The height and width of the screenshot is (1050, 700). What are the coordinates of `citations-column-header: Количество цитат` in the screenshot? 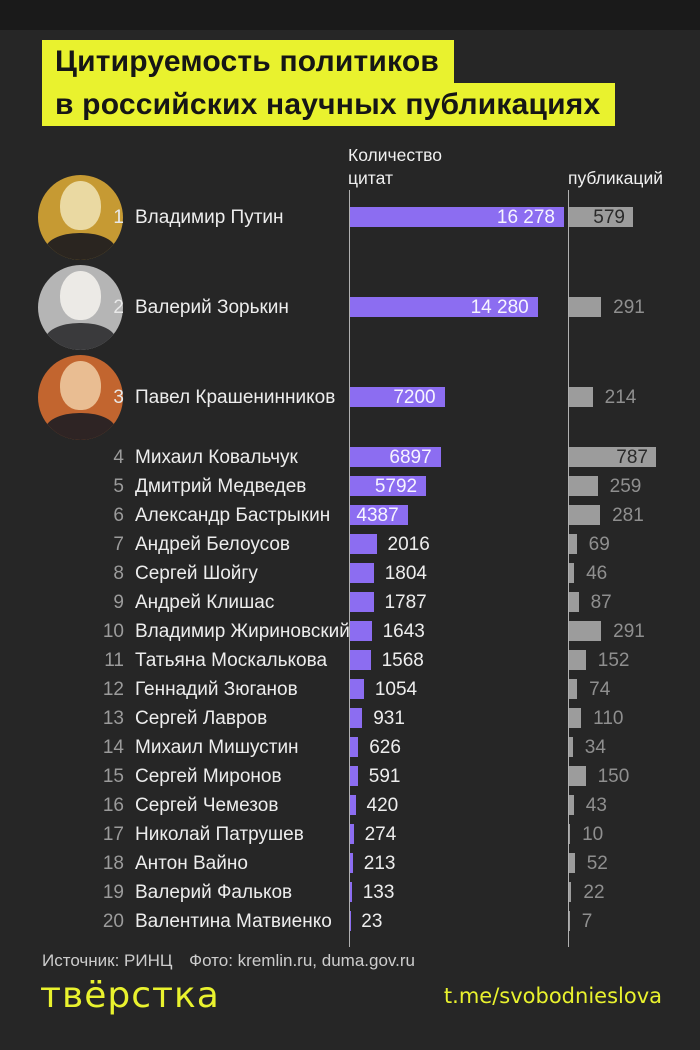 It's located at (395, 167).